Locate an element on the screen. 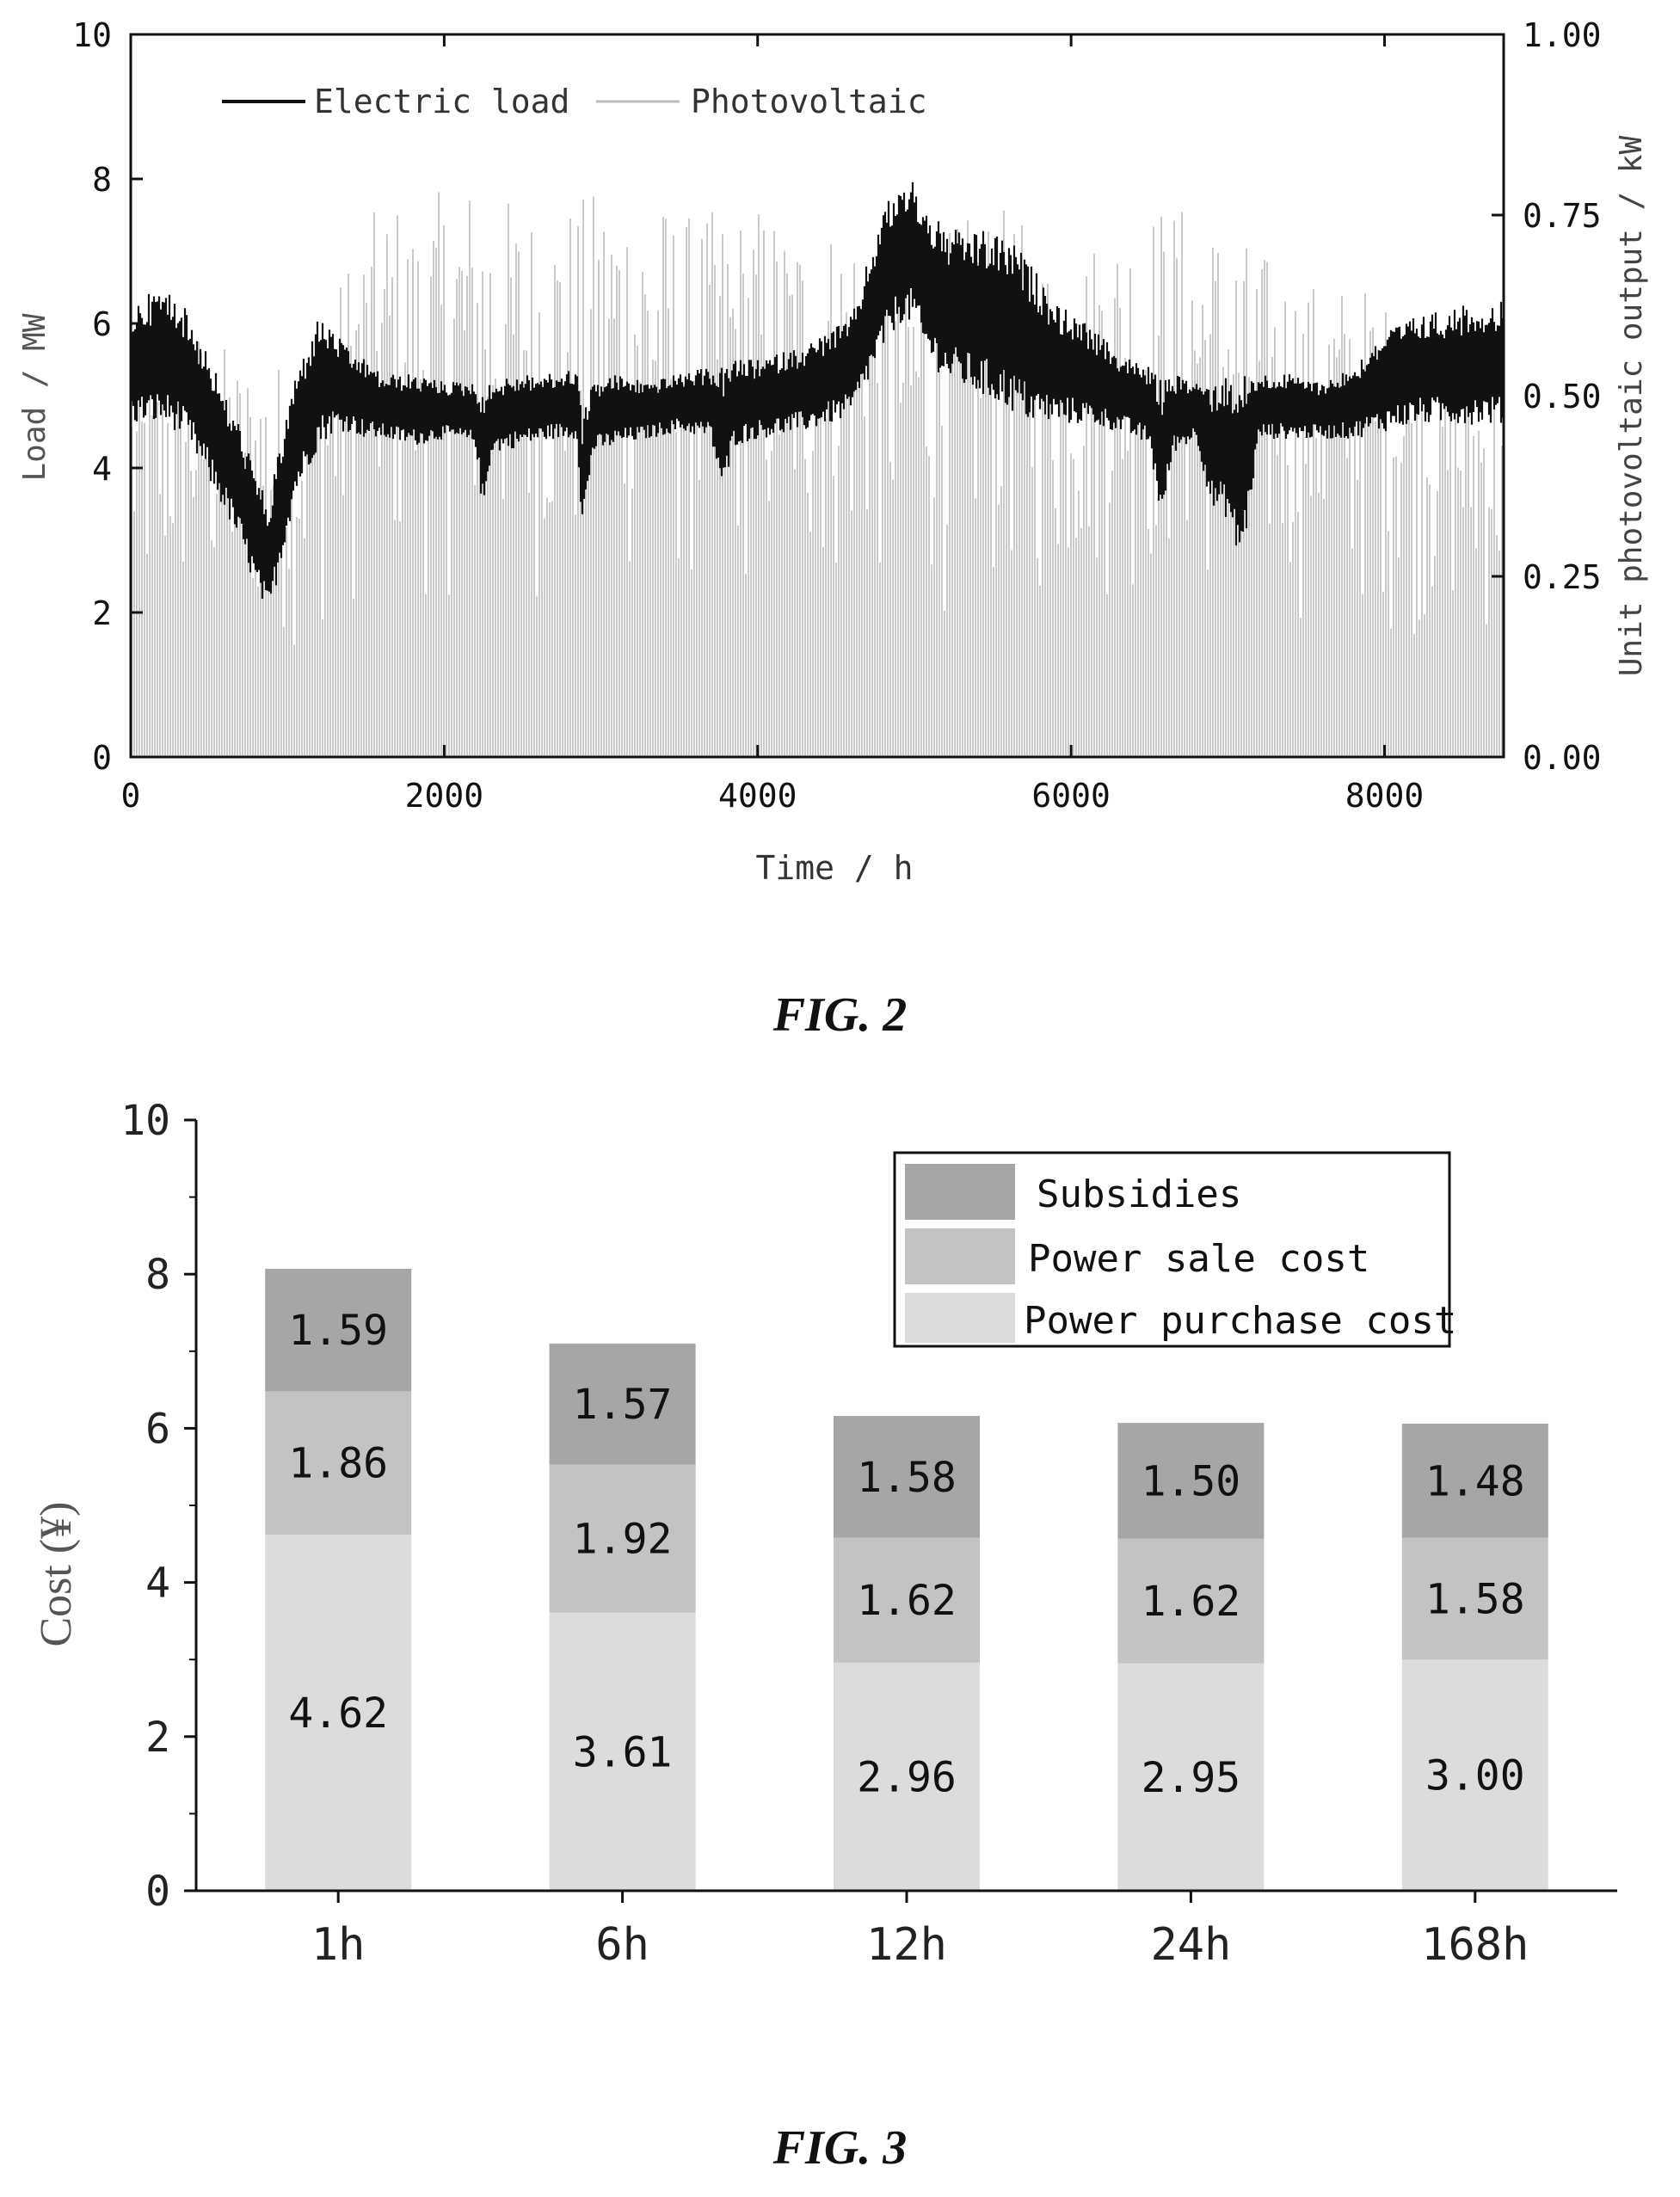 The height and width of the screenshot is (2197, 1680). y-tick-label-left: 0 is located at coordinates (102, 758).